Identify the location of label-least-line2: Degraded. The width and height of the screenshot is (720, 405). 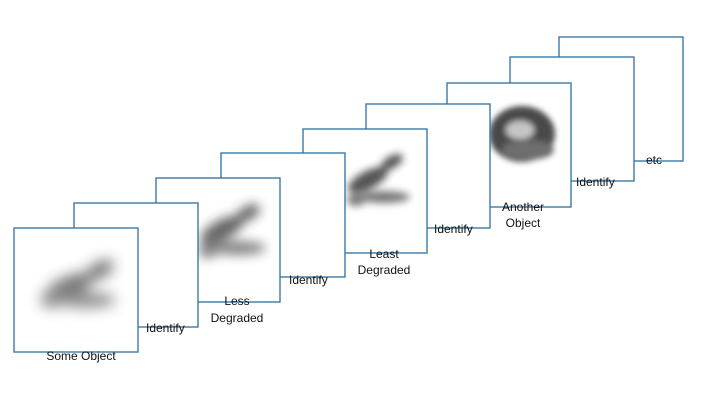
(384, 270).